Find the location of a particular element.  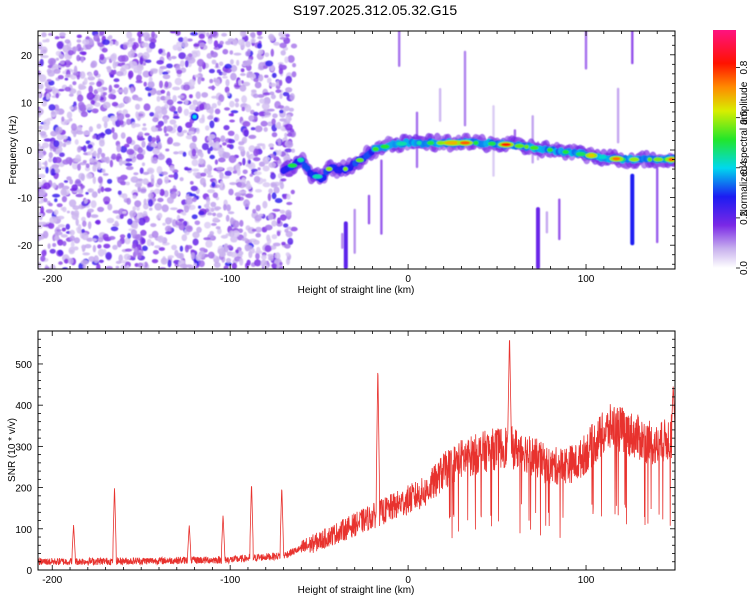

heatmap-streak is located at coordinates (345, 245).